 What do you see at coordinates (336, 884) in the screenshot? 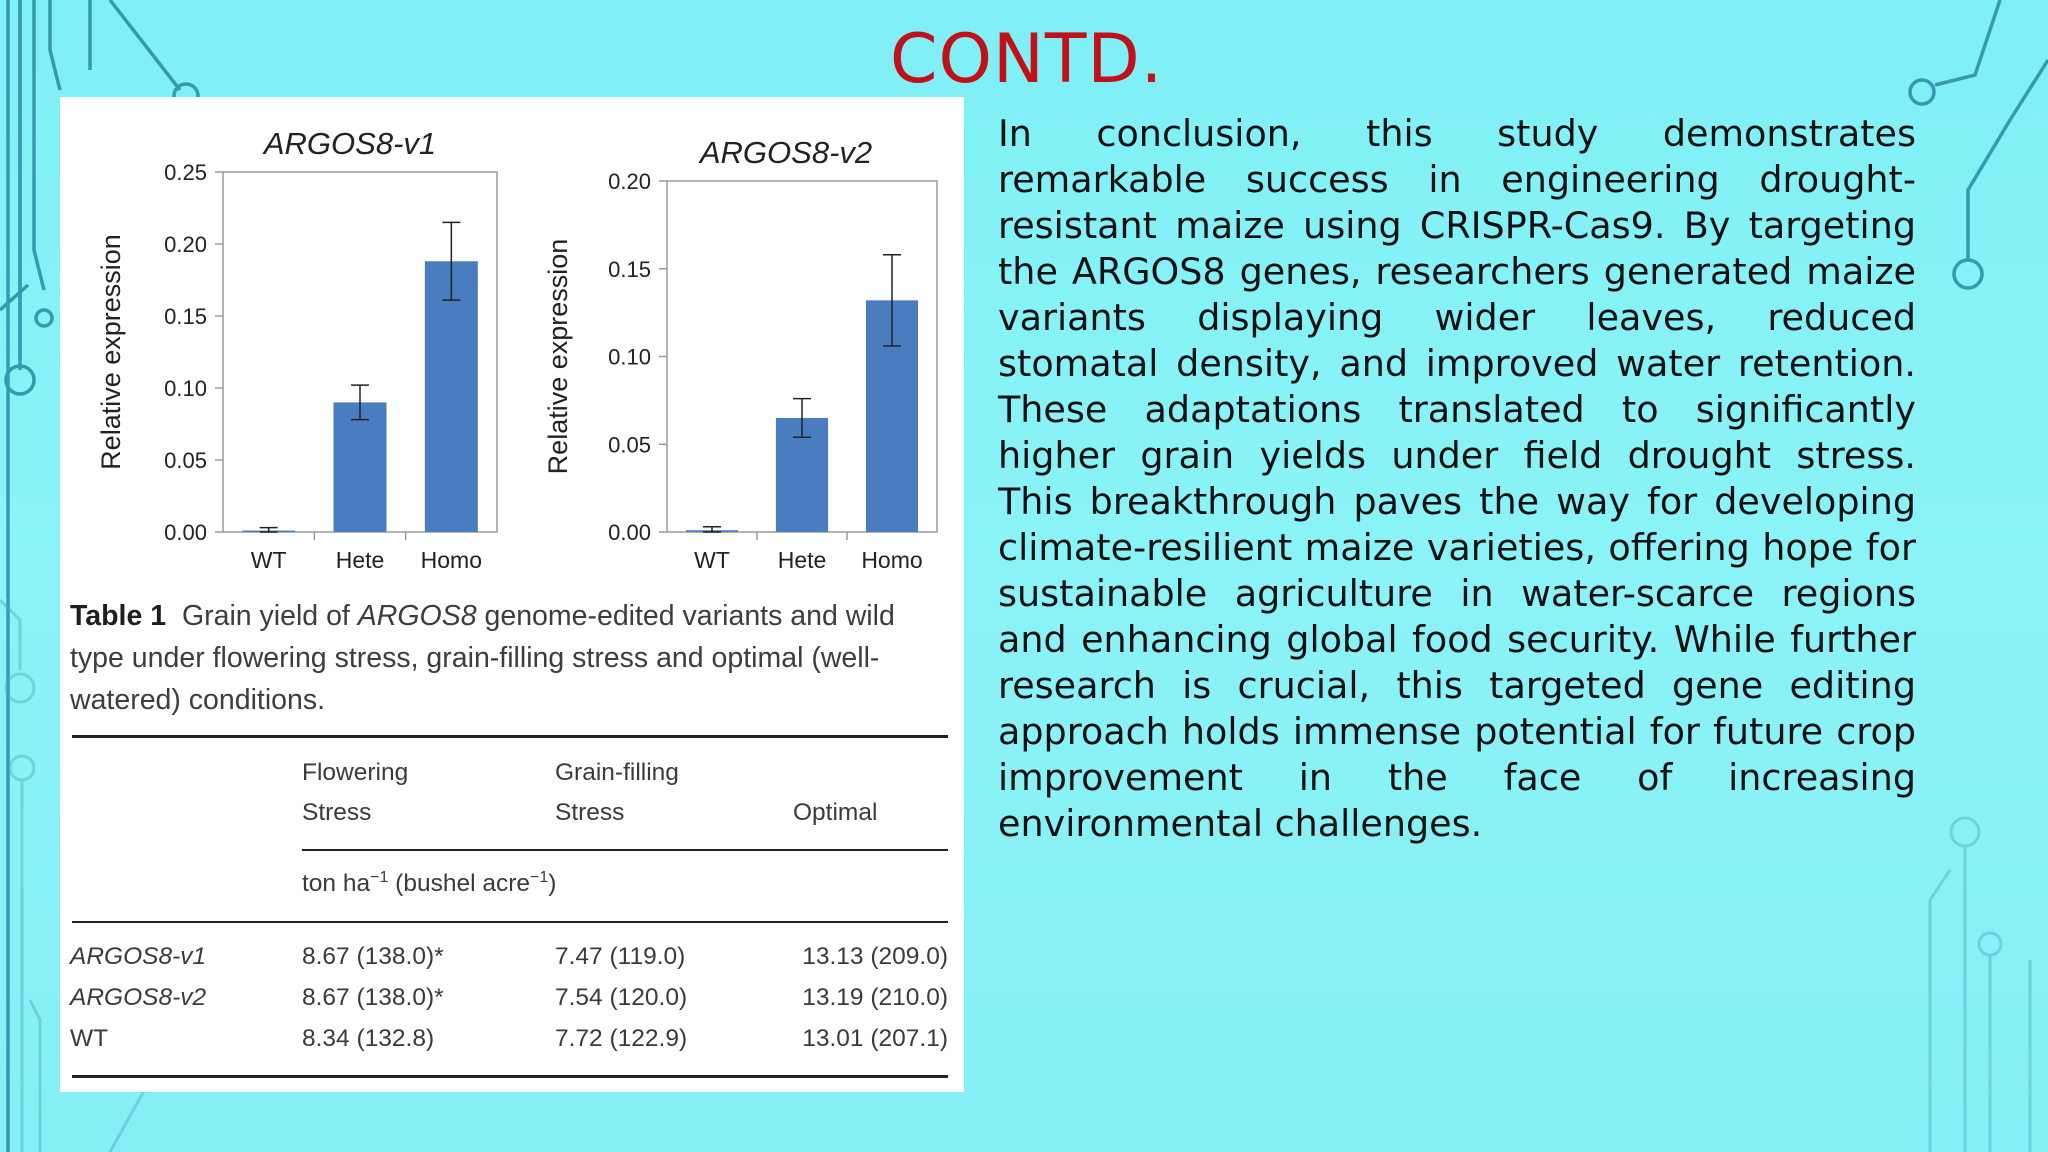
I see `unit-a: ton ha` at bounding box center [336, 884].